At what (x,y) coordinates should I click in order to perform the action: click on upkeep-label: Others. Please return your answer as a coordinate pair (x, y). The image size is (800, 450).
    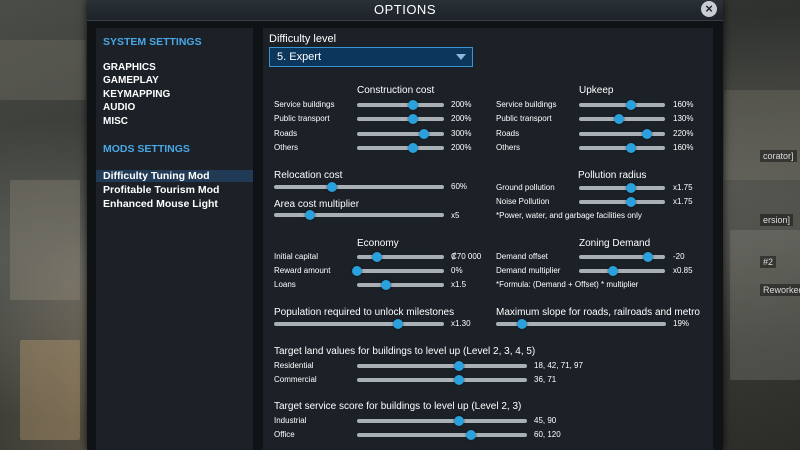
    Looking at the image, I should click on (508, 147).